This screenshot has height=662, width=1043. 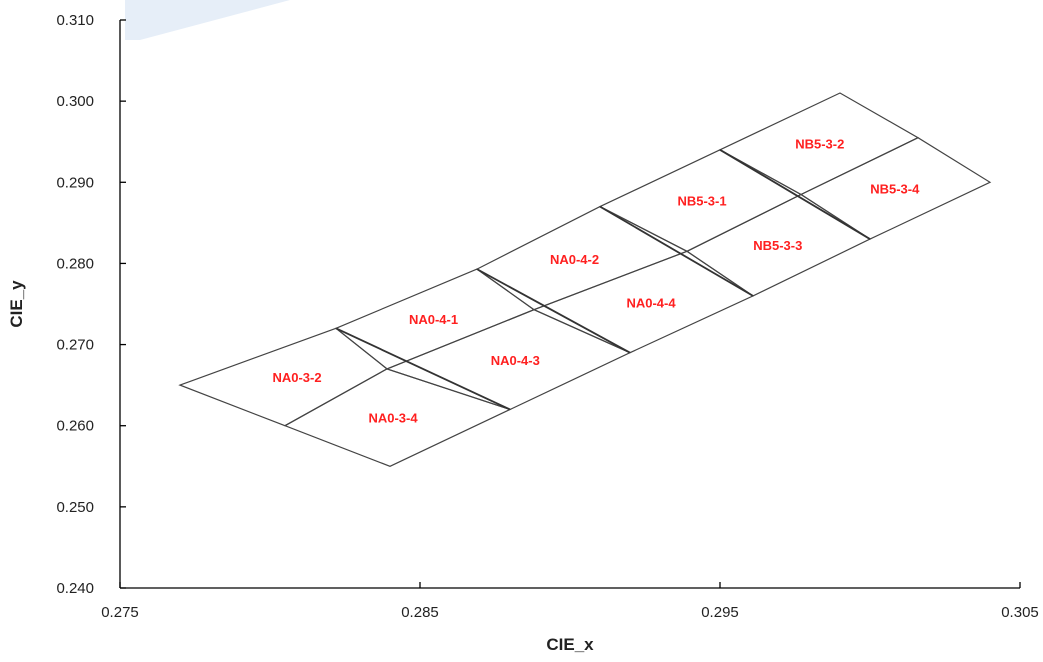 What do you see at coordinates (393, 418) in the screenshot?
I see `bin-label: NA0-3-4` at bounding box center [393, 418].